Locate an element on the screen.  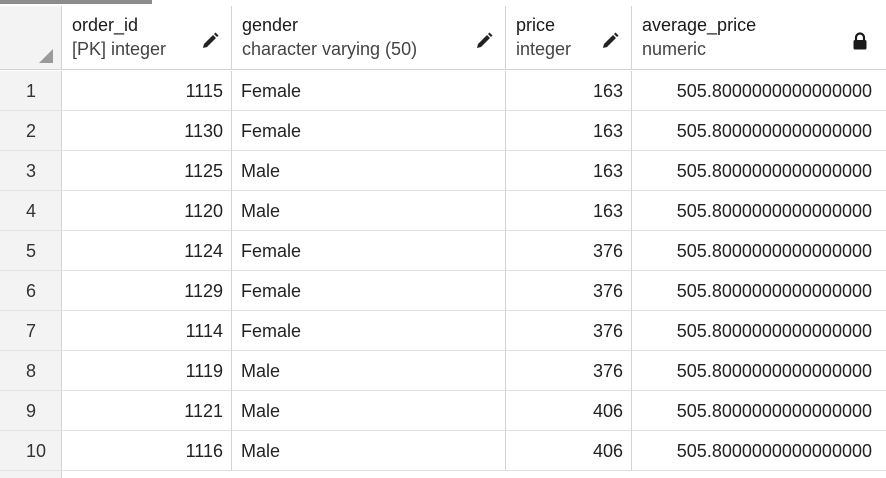
table-row: 8 1119 Male 376 505.8000000000000000 is located at coordinates (443, 371).